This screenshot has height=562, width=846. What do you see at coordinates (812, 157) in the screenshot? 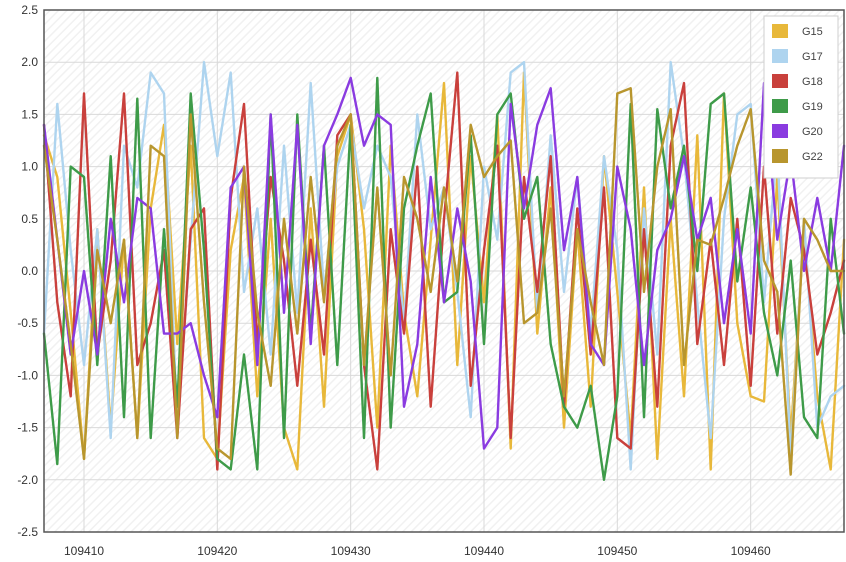
I see `legend-label-g22: G22` at bounding box center [812, 157].